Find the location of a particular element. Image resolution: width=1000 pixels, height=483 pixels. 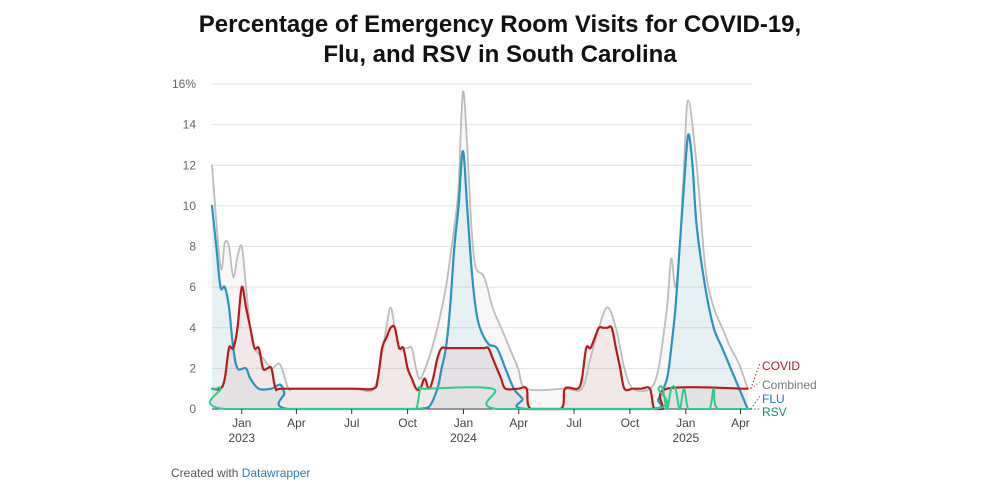

y-tick-label-6: 6 is located at coordinates (192, 287).